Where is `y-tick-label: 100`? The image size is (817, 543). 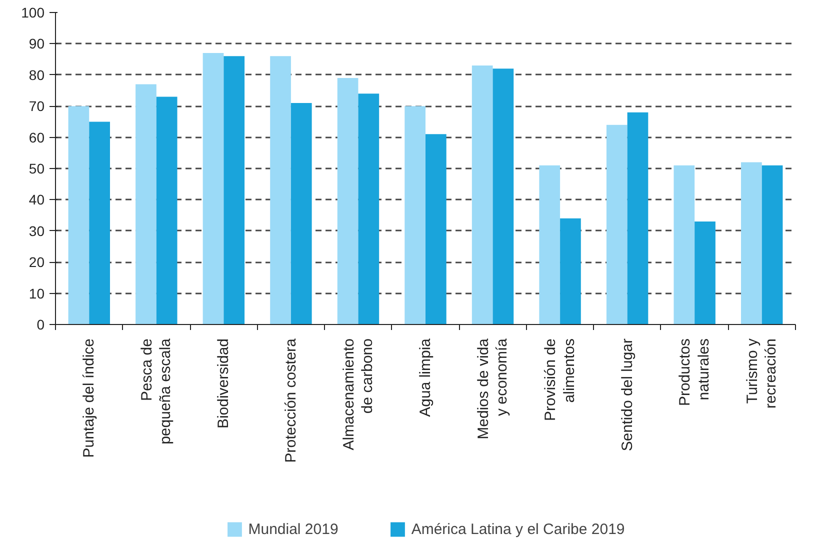
y-tick-label: 100 is located at coordinates (33, 12).